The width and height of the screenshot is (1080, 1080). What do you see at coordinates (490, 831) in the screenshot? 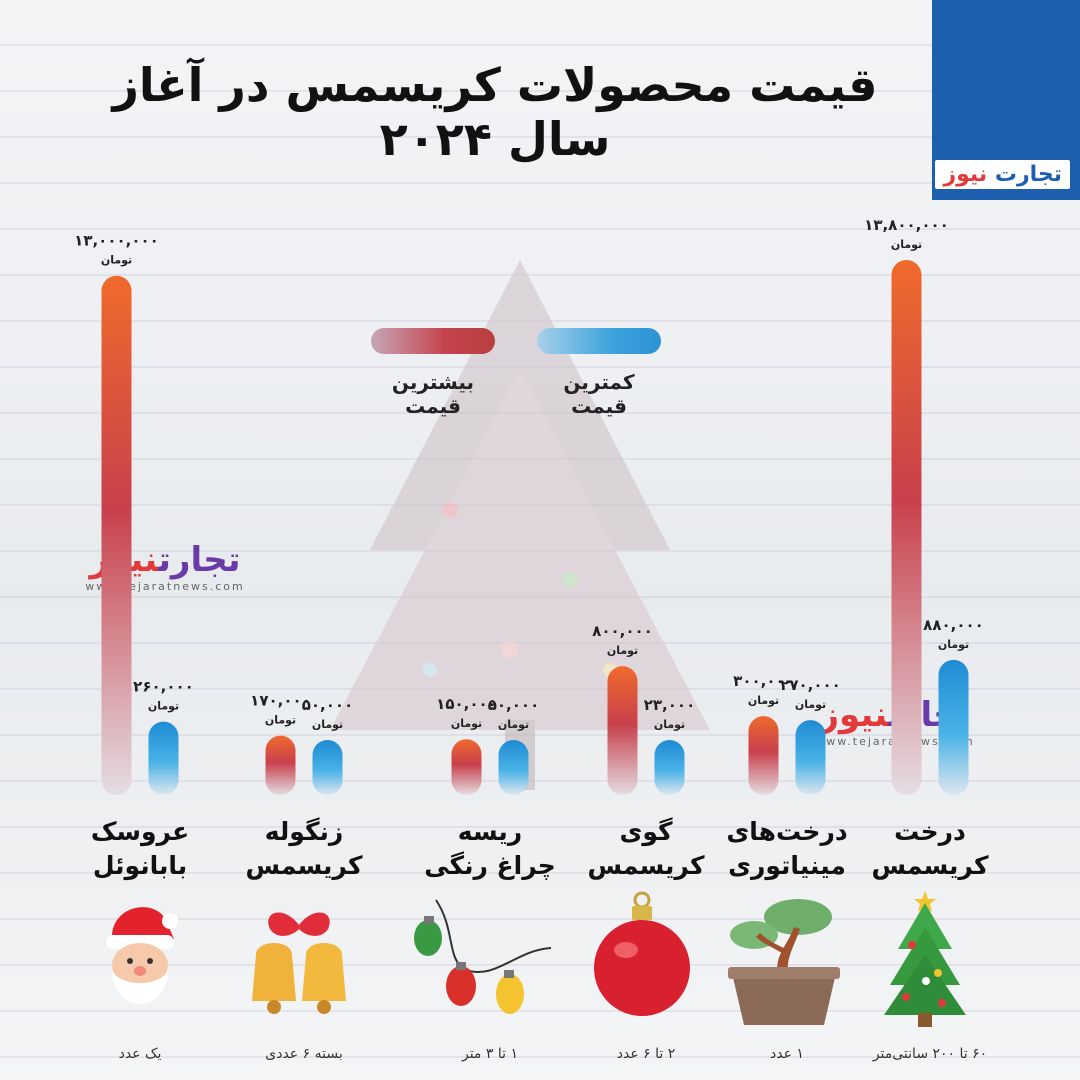
I see `category-name-line: ریسه` at bounding box center [490, 831].